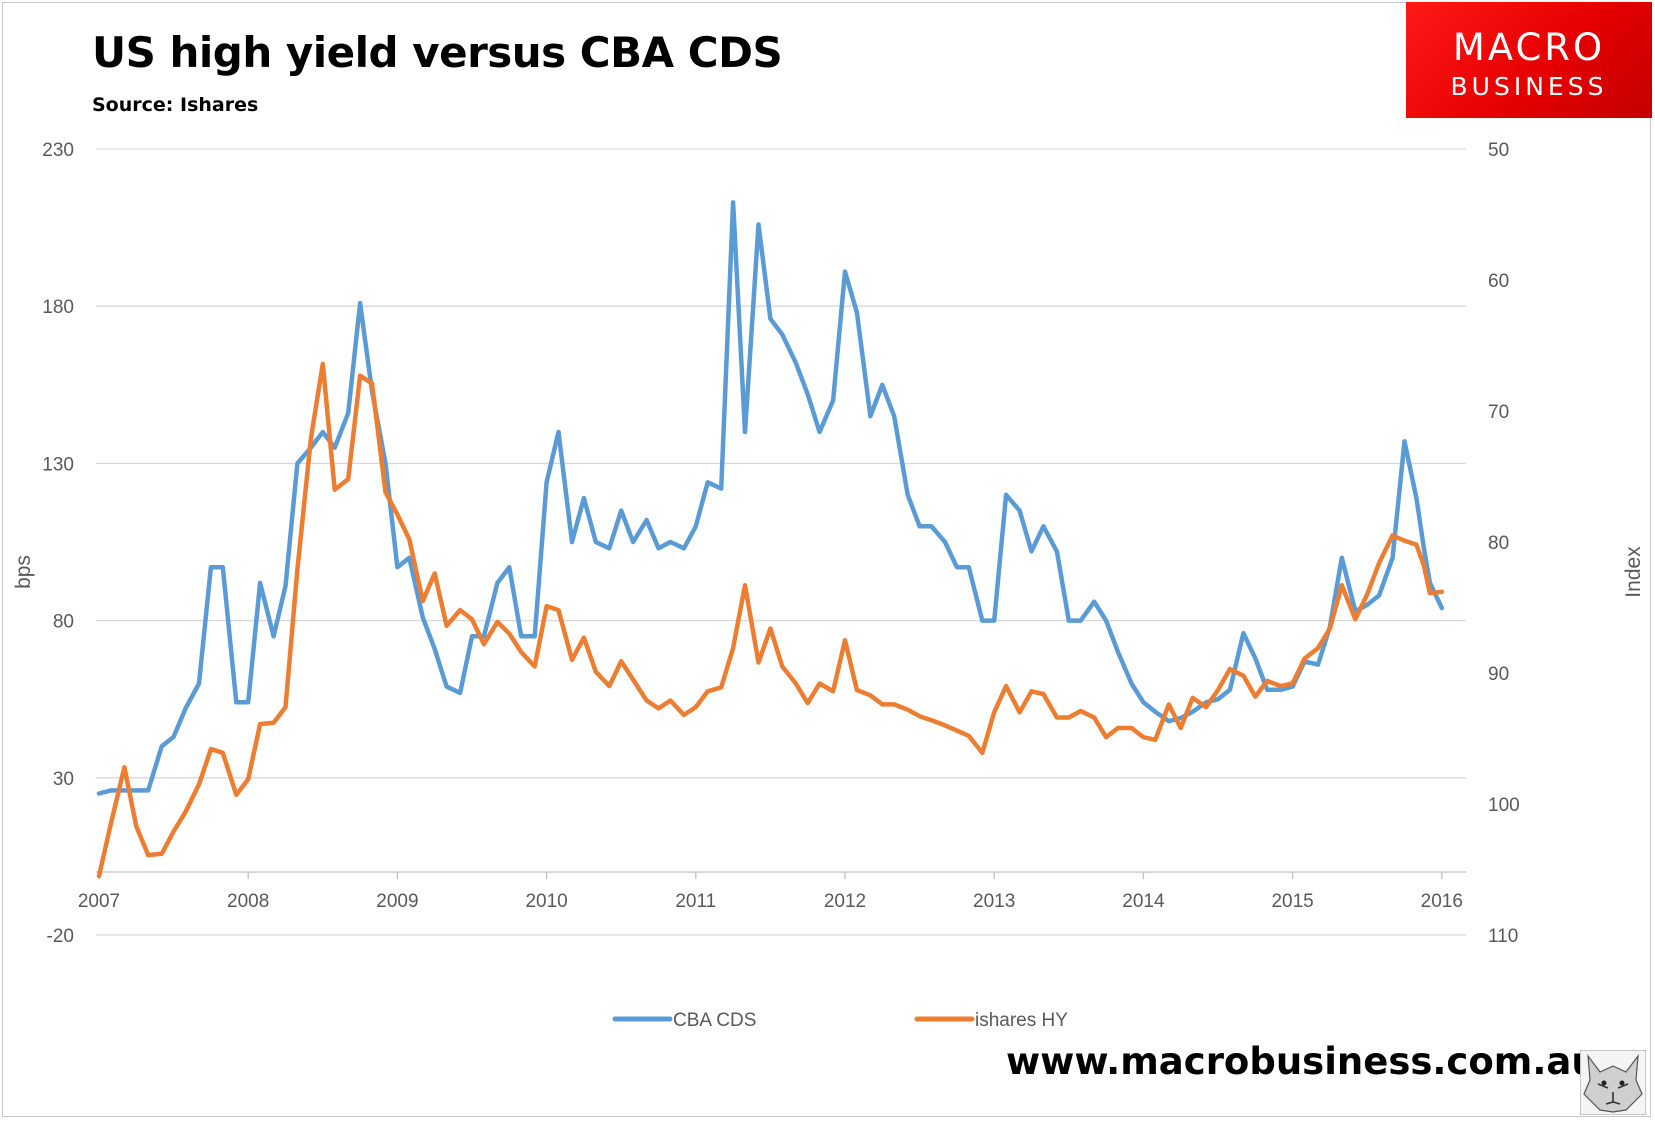  What do you see at coordinates (714, 1020) in the screenshot?
I see `legend-label-cba-cds: CBA CDS` at bounding box center [714, 1020].